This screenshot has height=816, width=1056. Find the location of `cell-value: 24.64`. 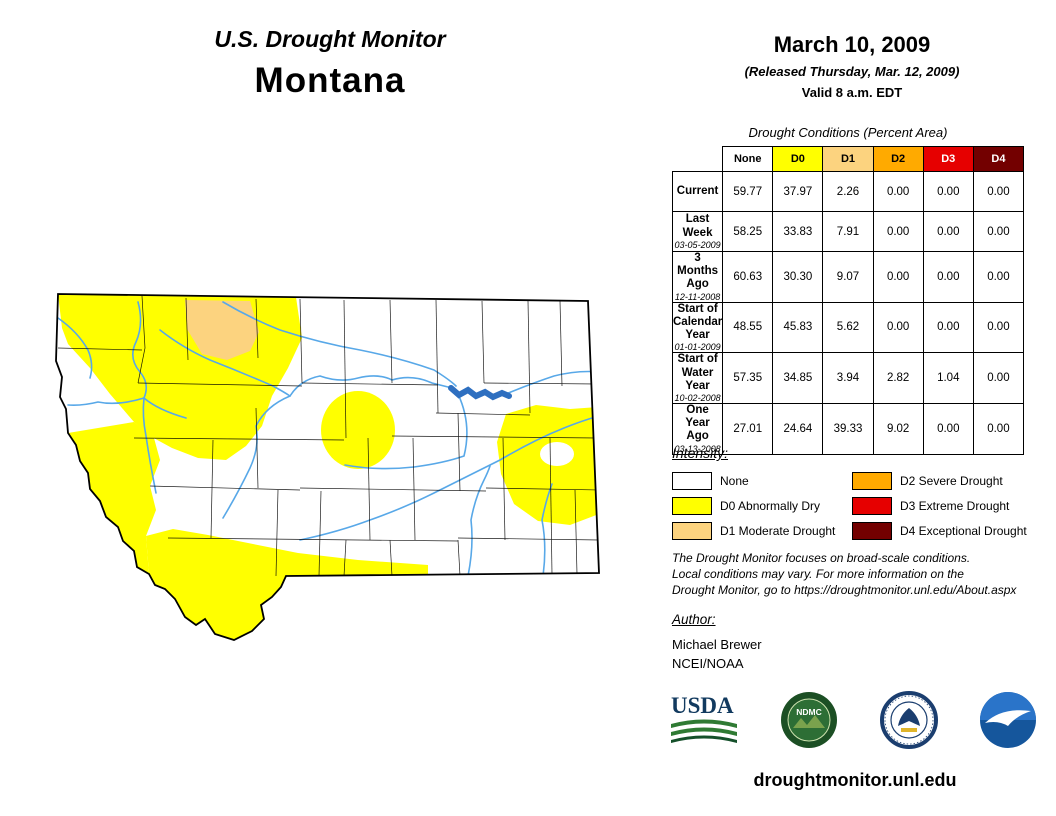

cell-value: 24.64 is located at coordinates (798, 428).